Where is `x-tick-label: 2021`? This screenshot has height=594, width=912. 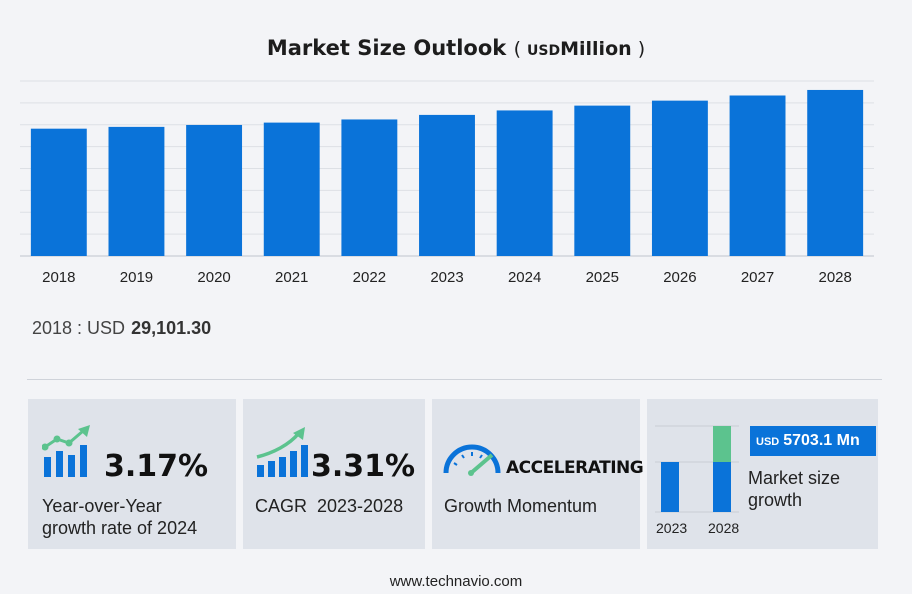
x-tick-label: 2021 is located at coordinates (291, 277).